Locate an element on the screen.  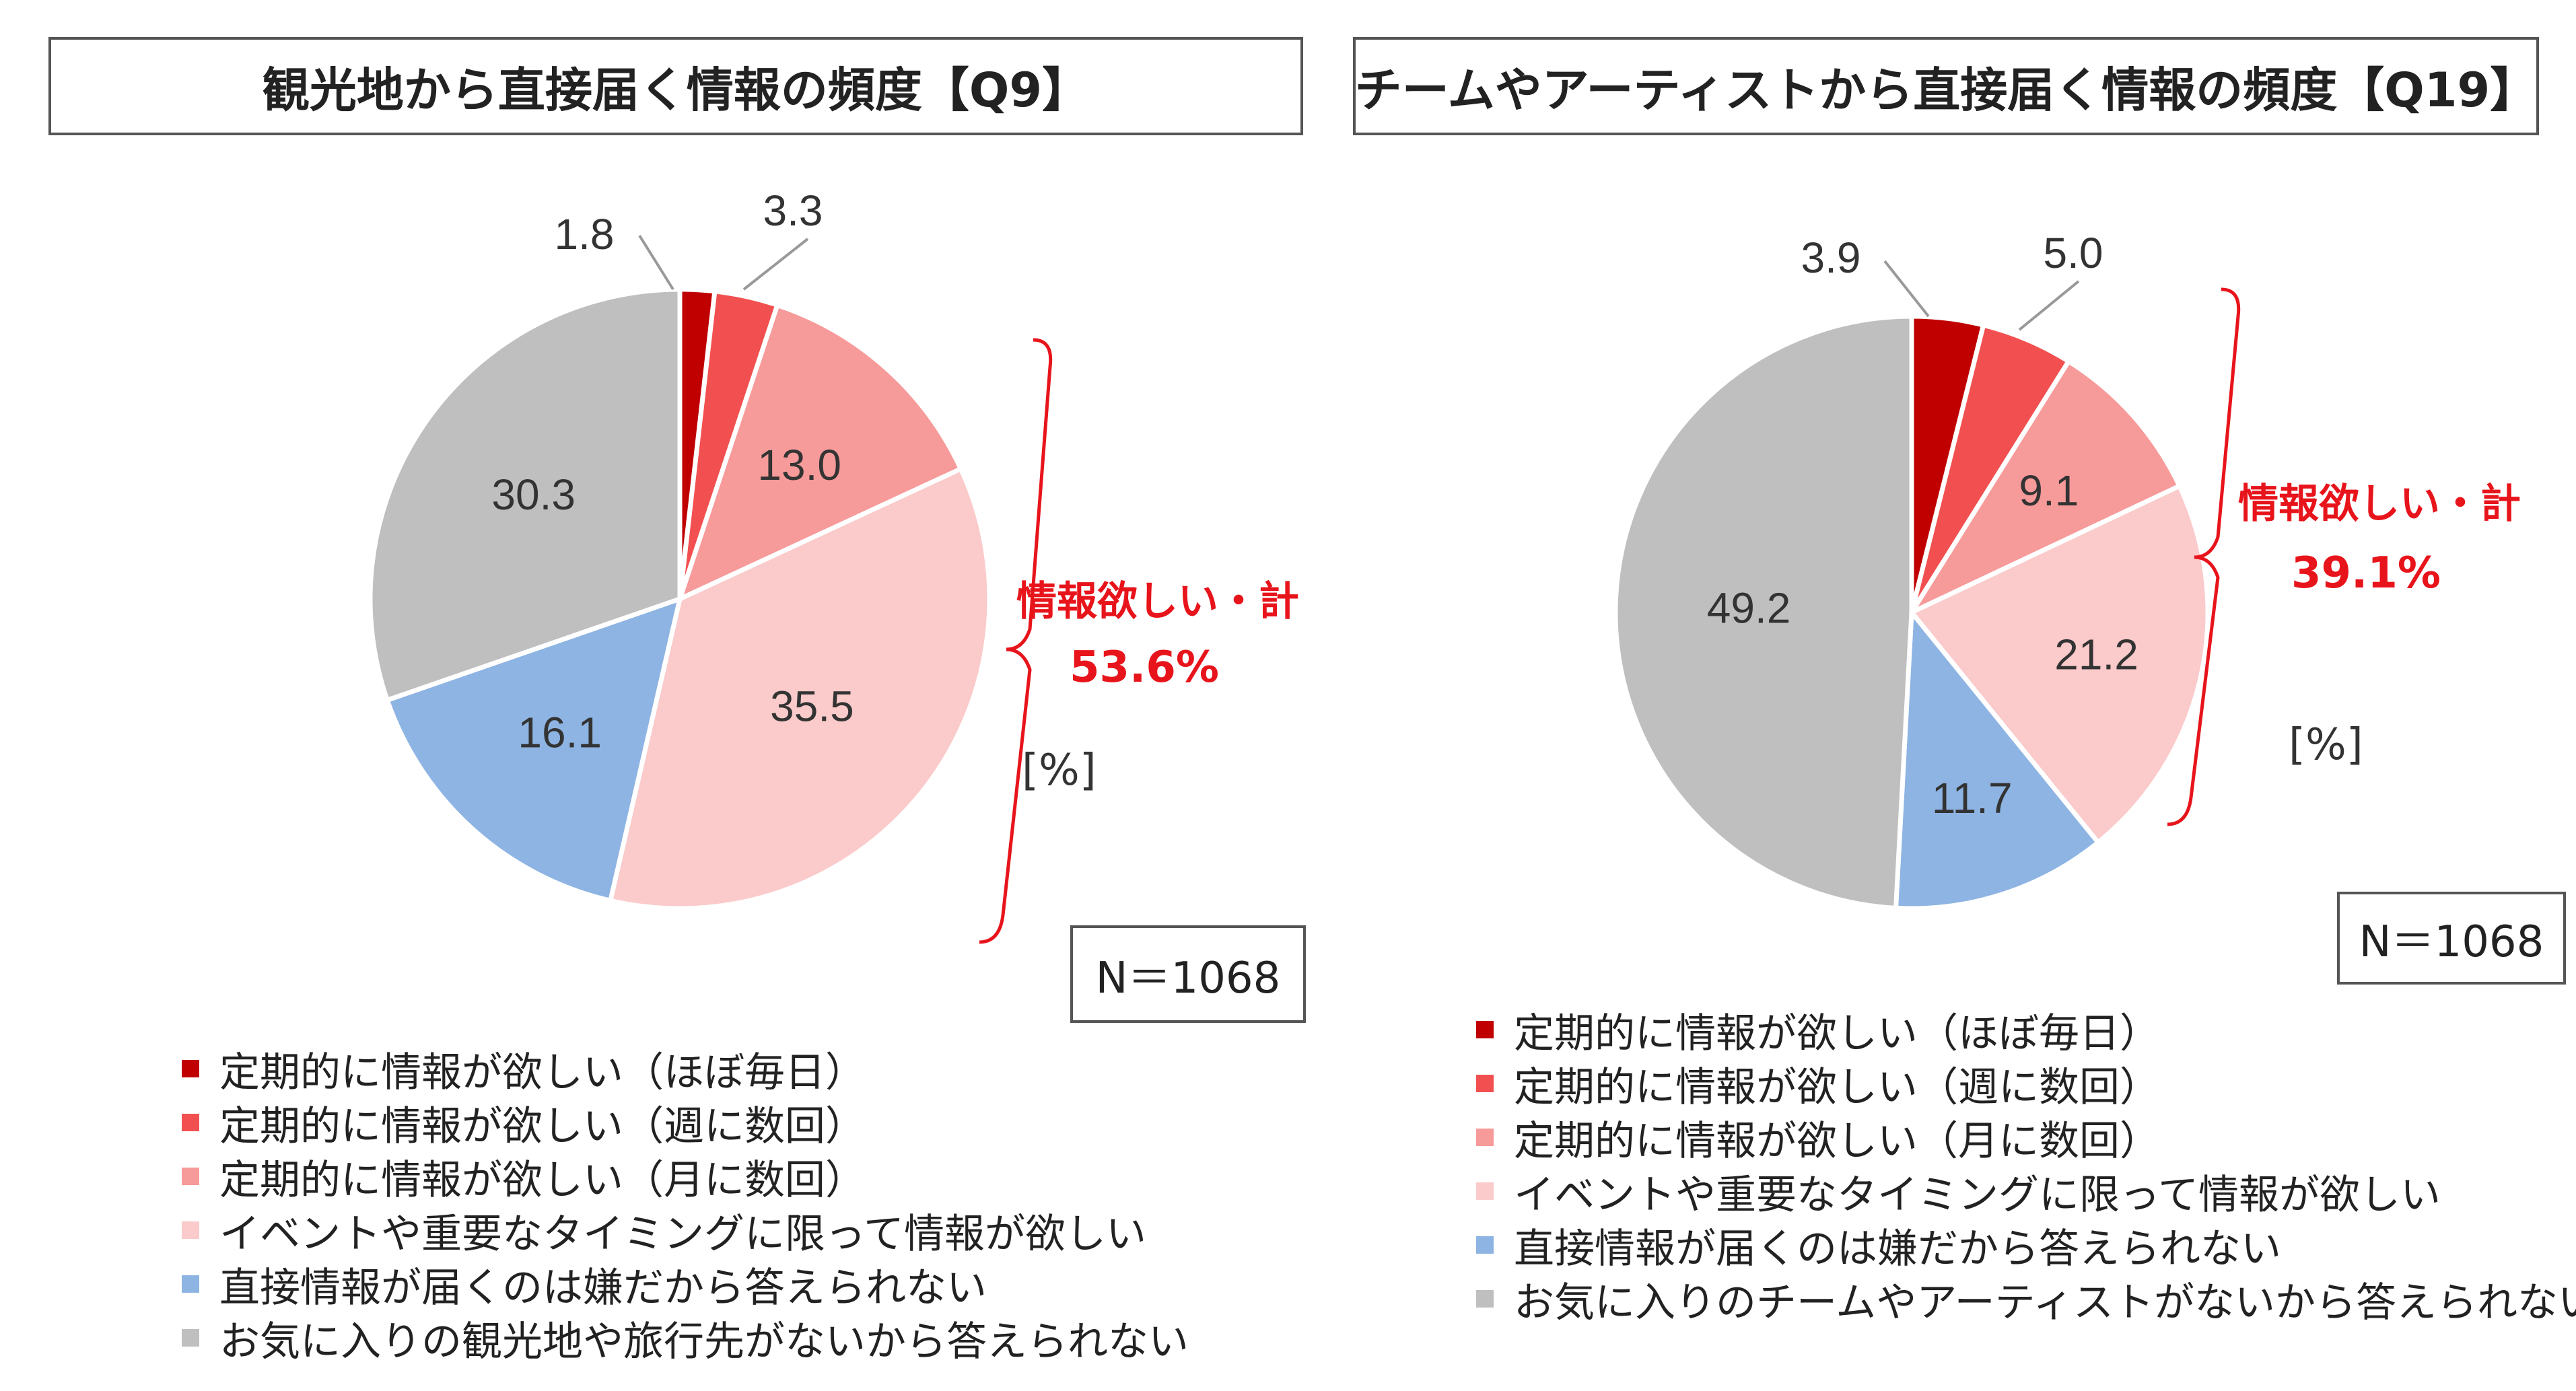
data-label: 5.0 is located at coordinates (2073, 253).